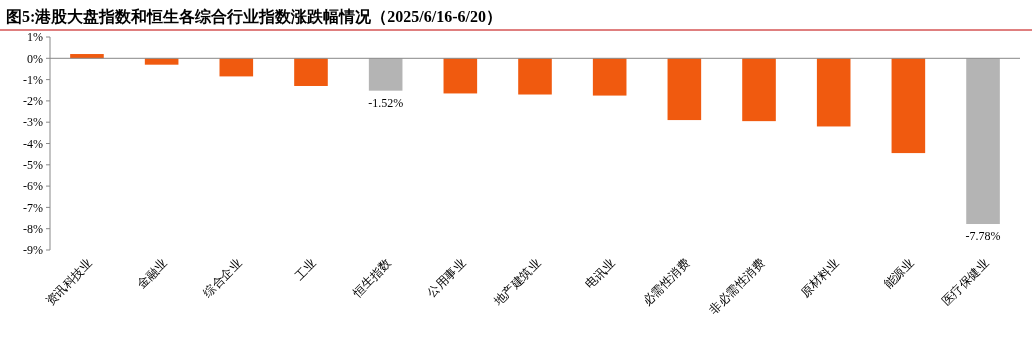 This screenshot has height=361, width=1032. Describe the element at coordinates (33, 186) in the screenshot. I see `y-tick-label: -6%` at that location.